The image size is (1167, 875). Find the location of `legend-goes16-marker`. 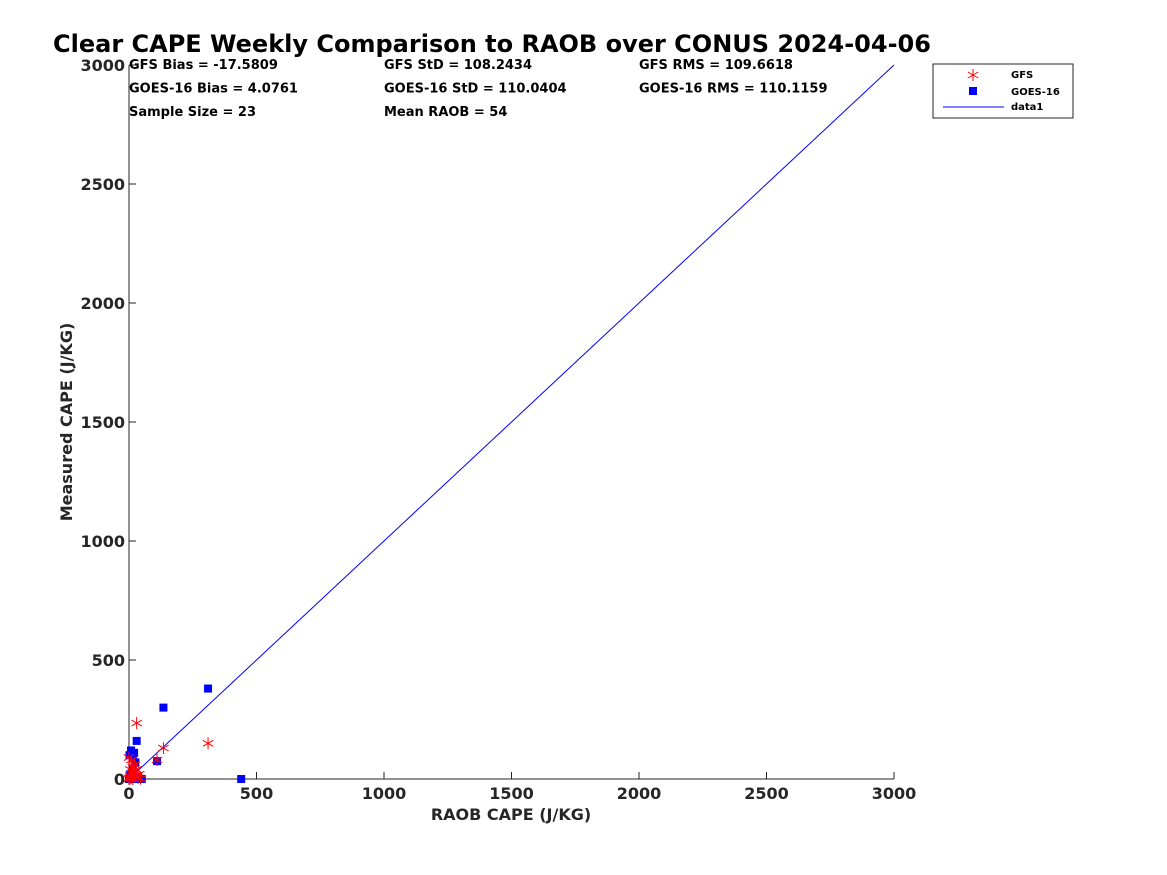

legend-goes16-marker is located at coordinates (973, 91).